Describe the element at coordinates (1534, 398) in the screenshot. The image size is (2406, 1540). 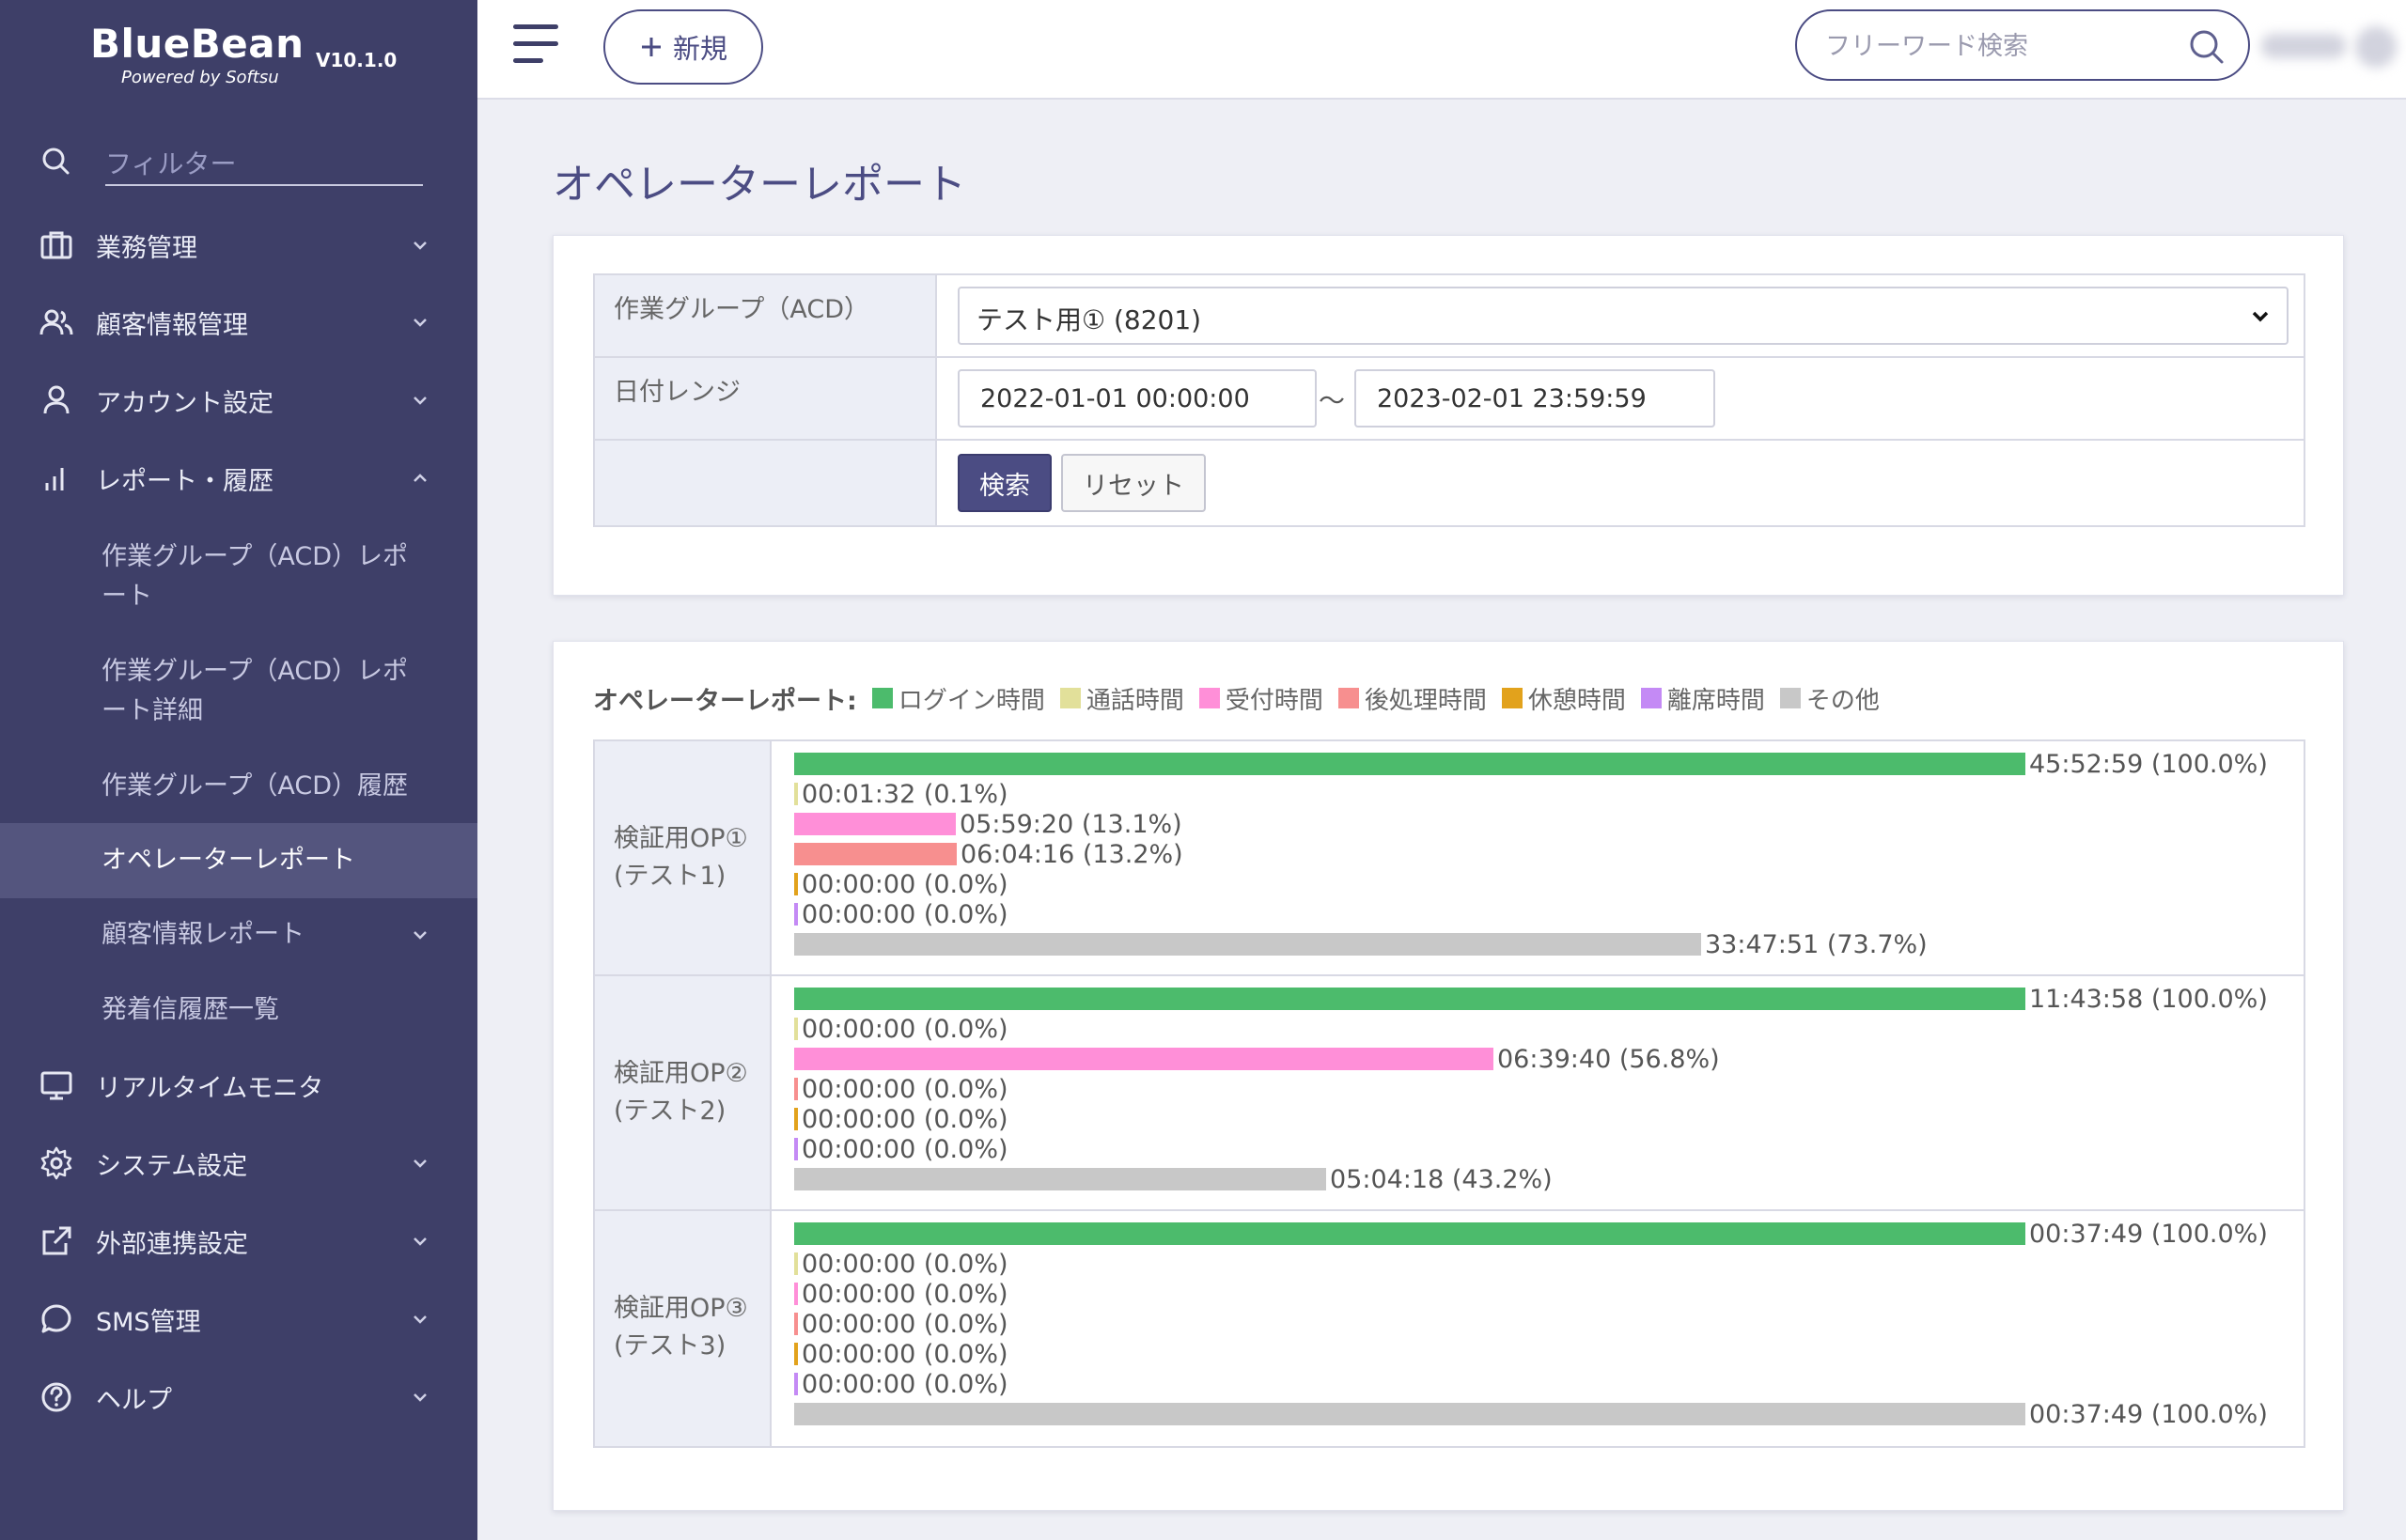
I see `date-to-input` at that location.